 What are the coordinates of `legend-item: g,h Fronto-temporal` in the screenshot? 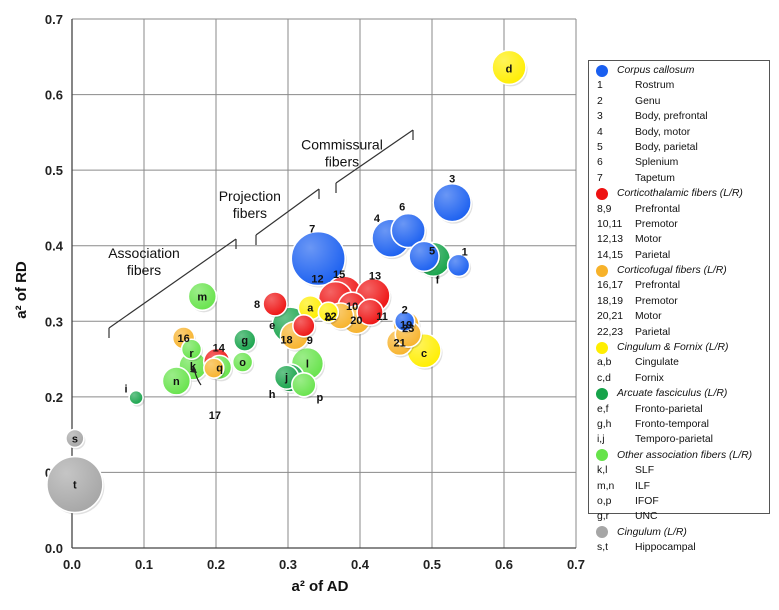 It's located at (679, 424).